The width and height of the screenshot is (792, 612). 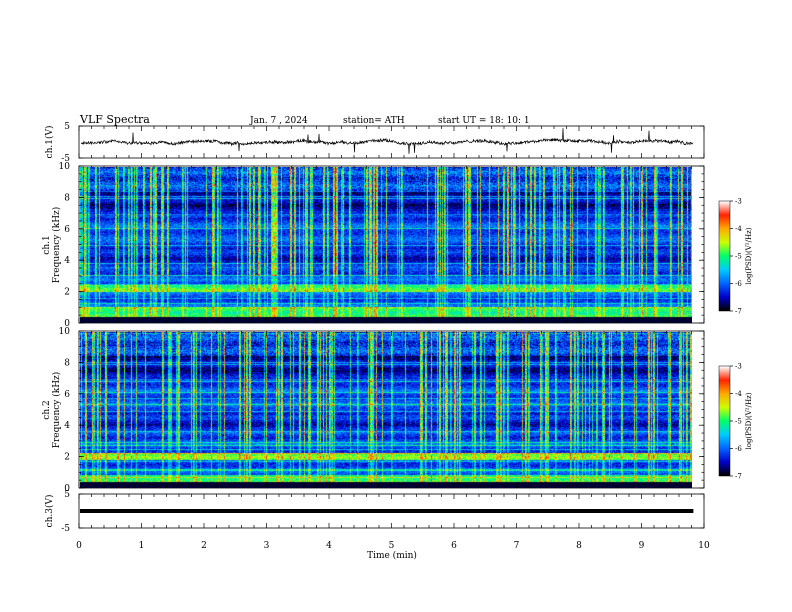 I want to click on x-tick-label: 5, so click(x=392, y=546).